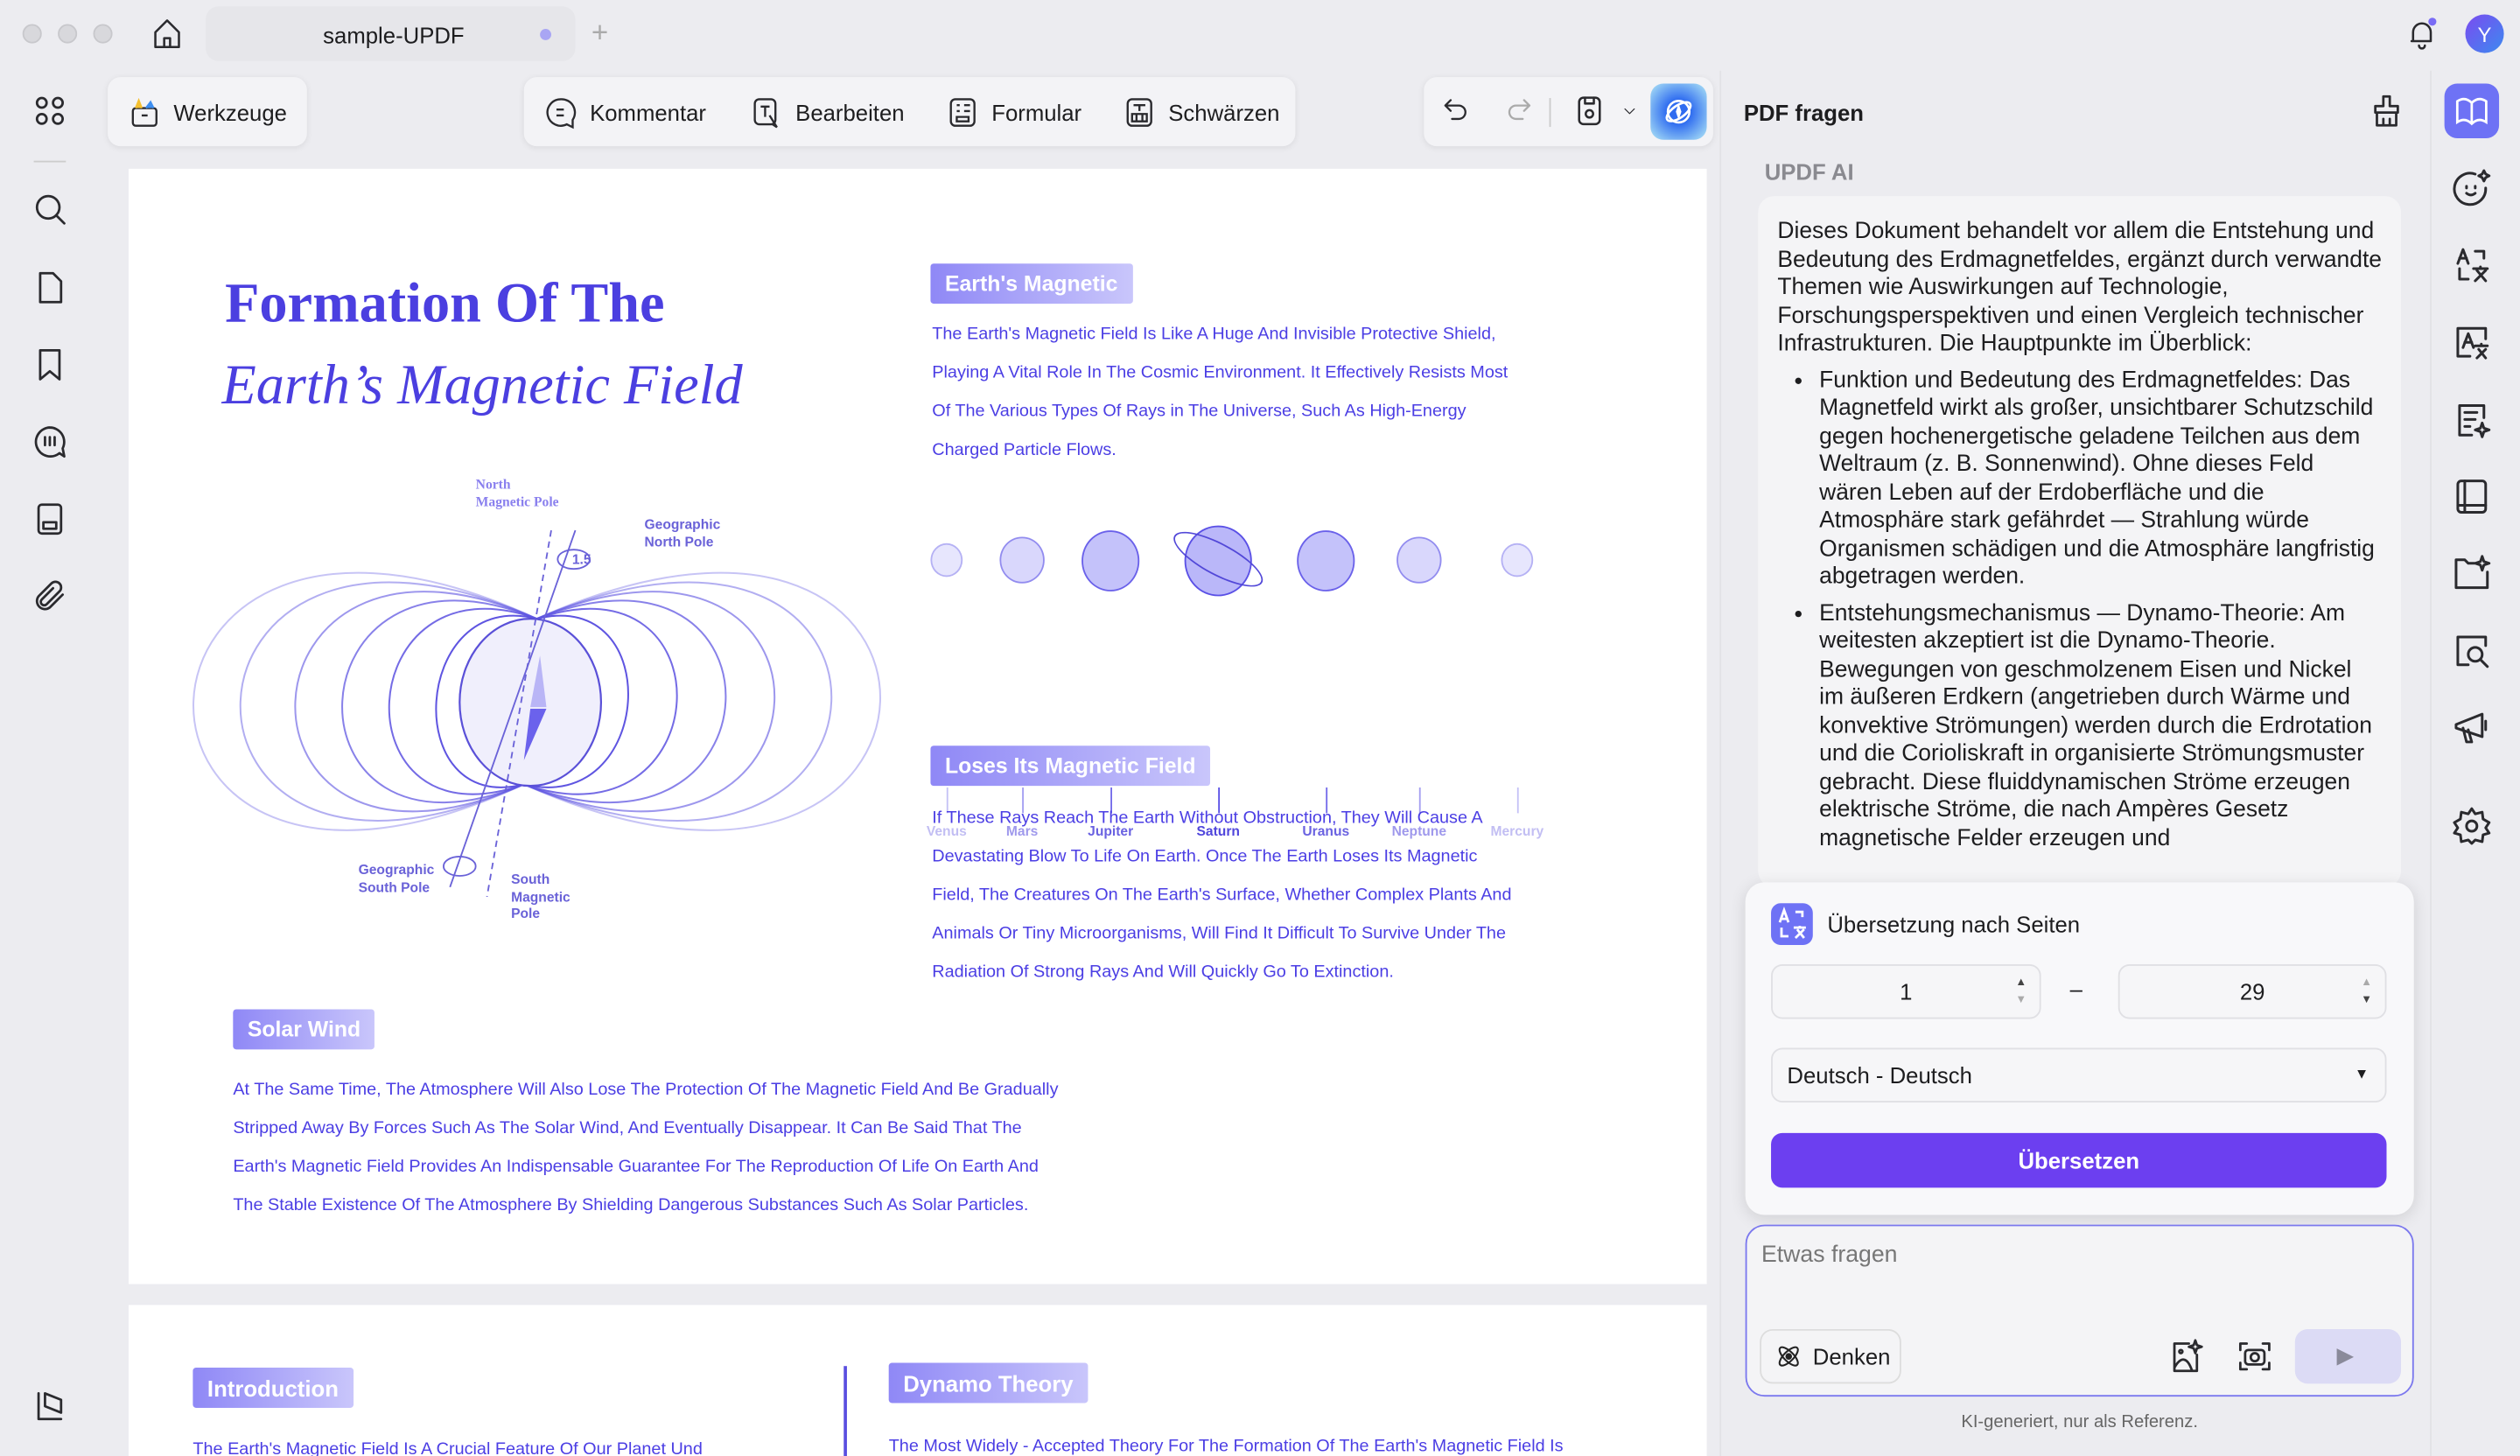  Describe the element at coordinates (2079, 1310) in the screenshot. I see `ask-input: Etwas fragen Denken ▶` at that location.